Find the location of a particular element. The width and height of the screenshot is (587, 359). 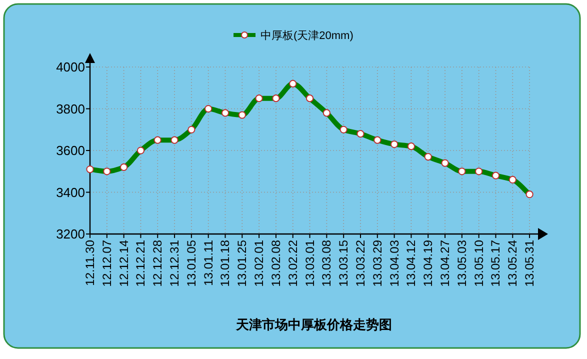

x-tick-label: 12.12.14 is located at coordinates (123, 263).